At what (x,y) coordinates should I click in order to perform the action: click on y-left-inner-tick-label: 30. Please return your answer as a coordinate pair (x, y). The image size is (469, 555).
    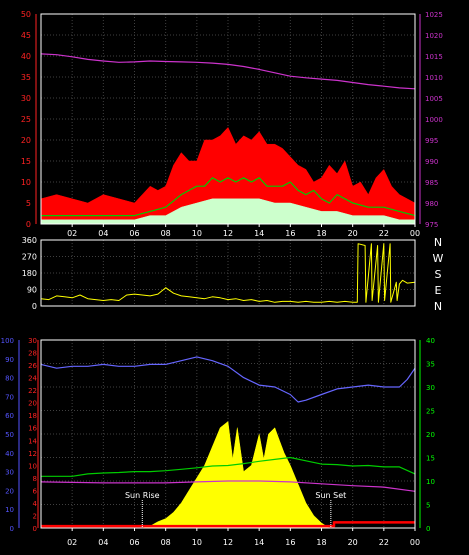
    Looking at the image, I should click on (32, 341).